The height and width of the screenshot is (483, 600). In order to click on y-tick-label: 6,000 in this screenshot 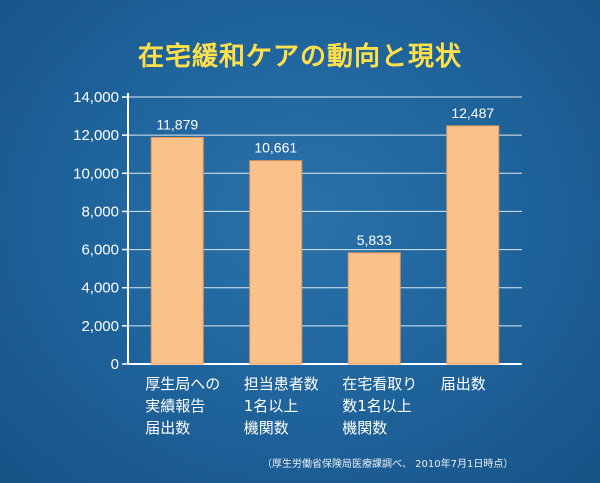, I will do `click(100, 250)`.